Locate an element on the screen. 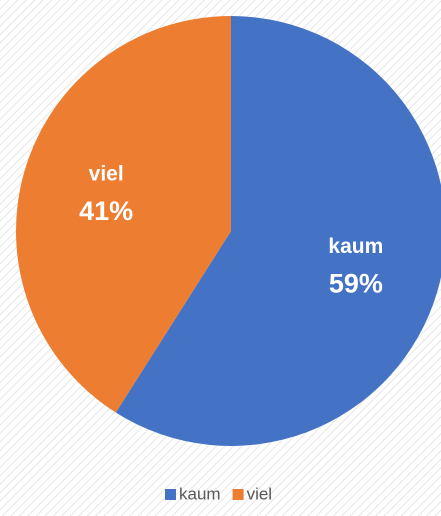 This screenshot has height=516, width=441. data-label-name: viel is located at coordinates (106, 173).